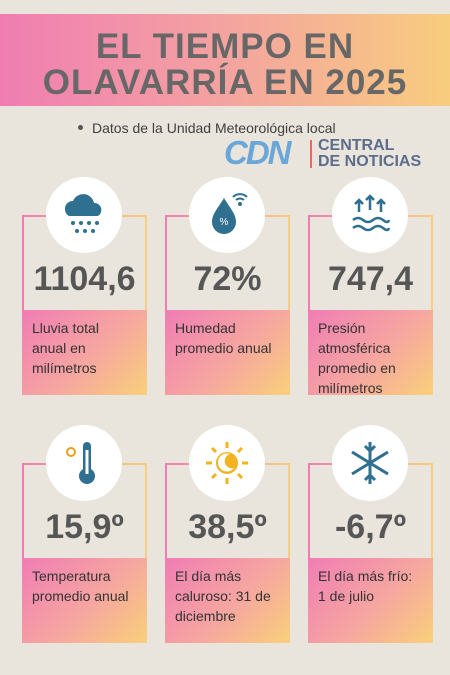 The height and width of the screenshot is (675, 450). What do you see at coordinates (370, 600) in the screenshot?
I see `stat-label: El día más frío: 1 de julio` at bounding box center [370, 600].